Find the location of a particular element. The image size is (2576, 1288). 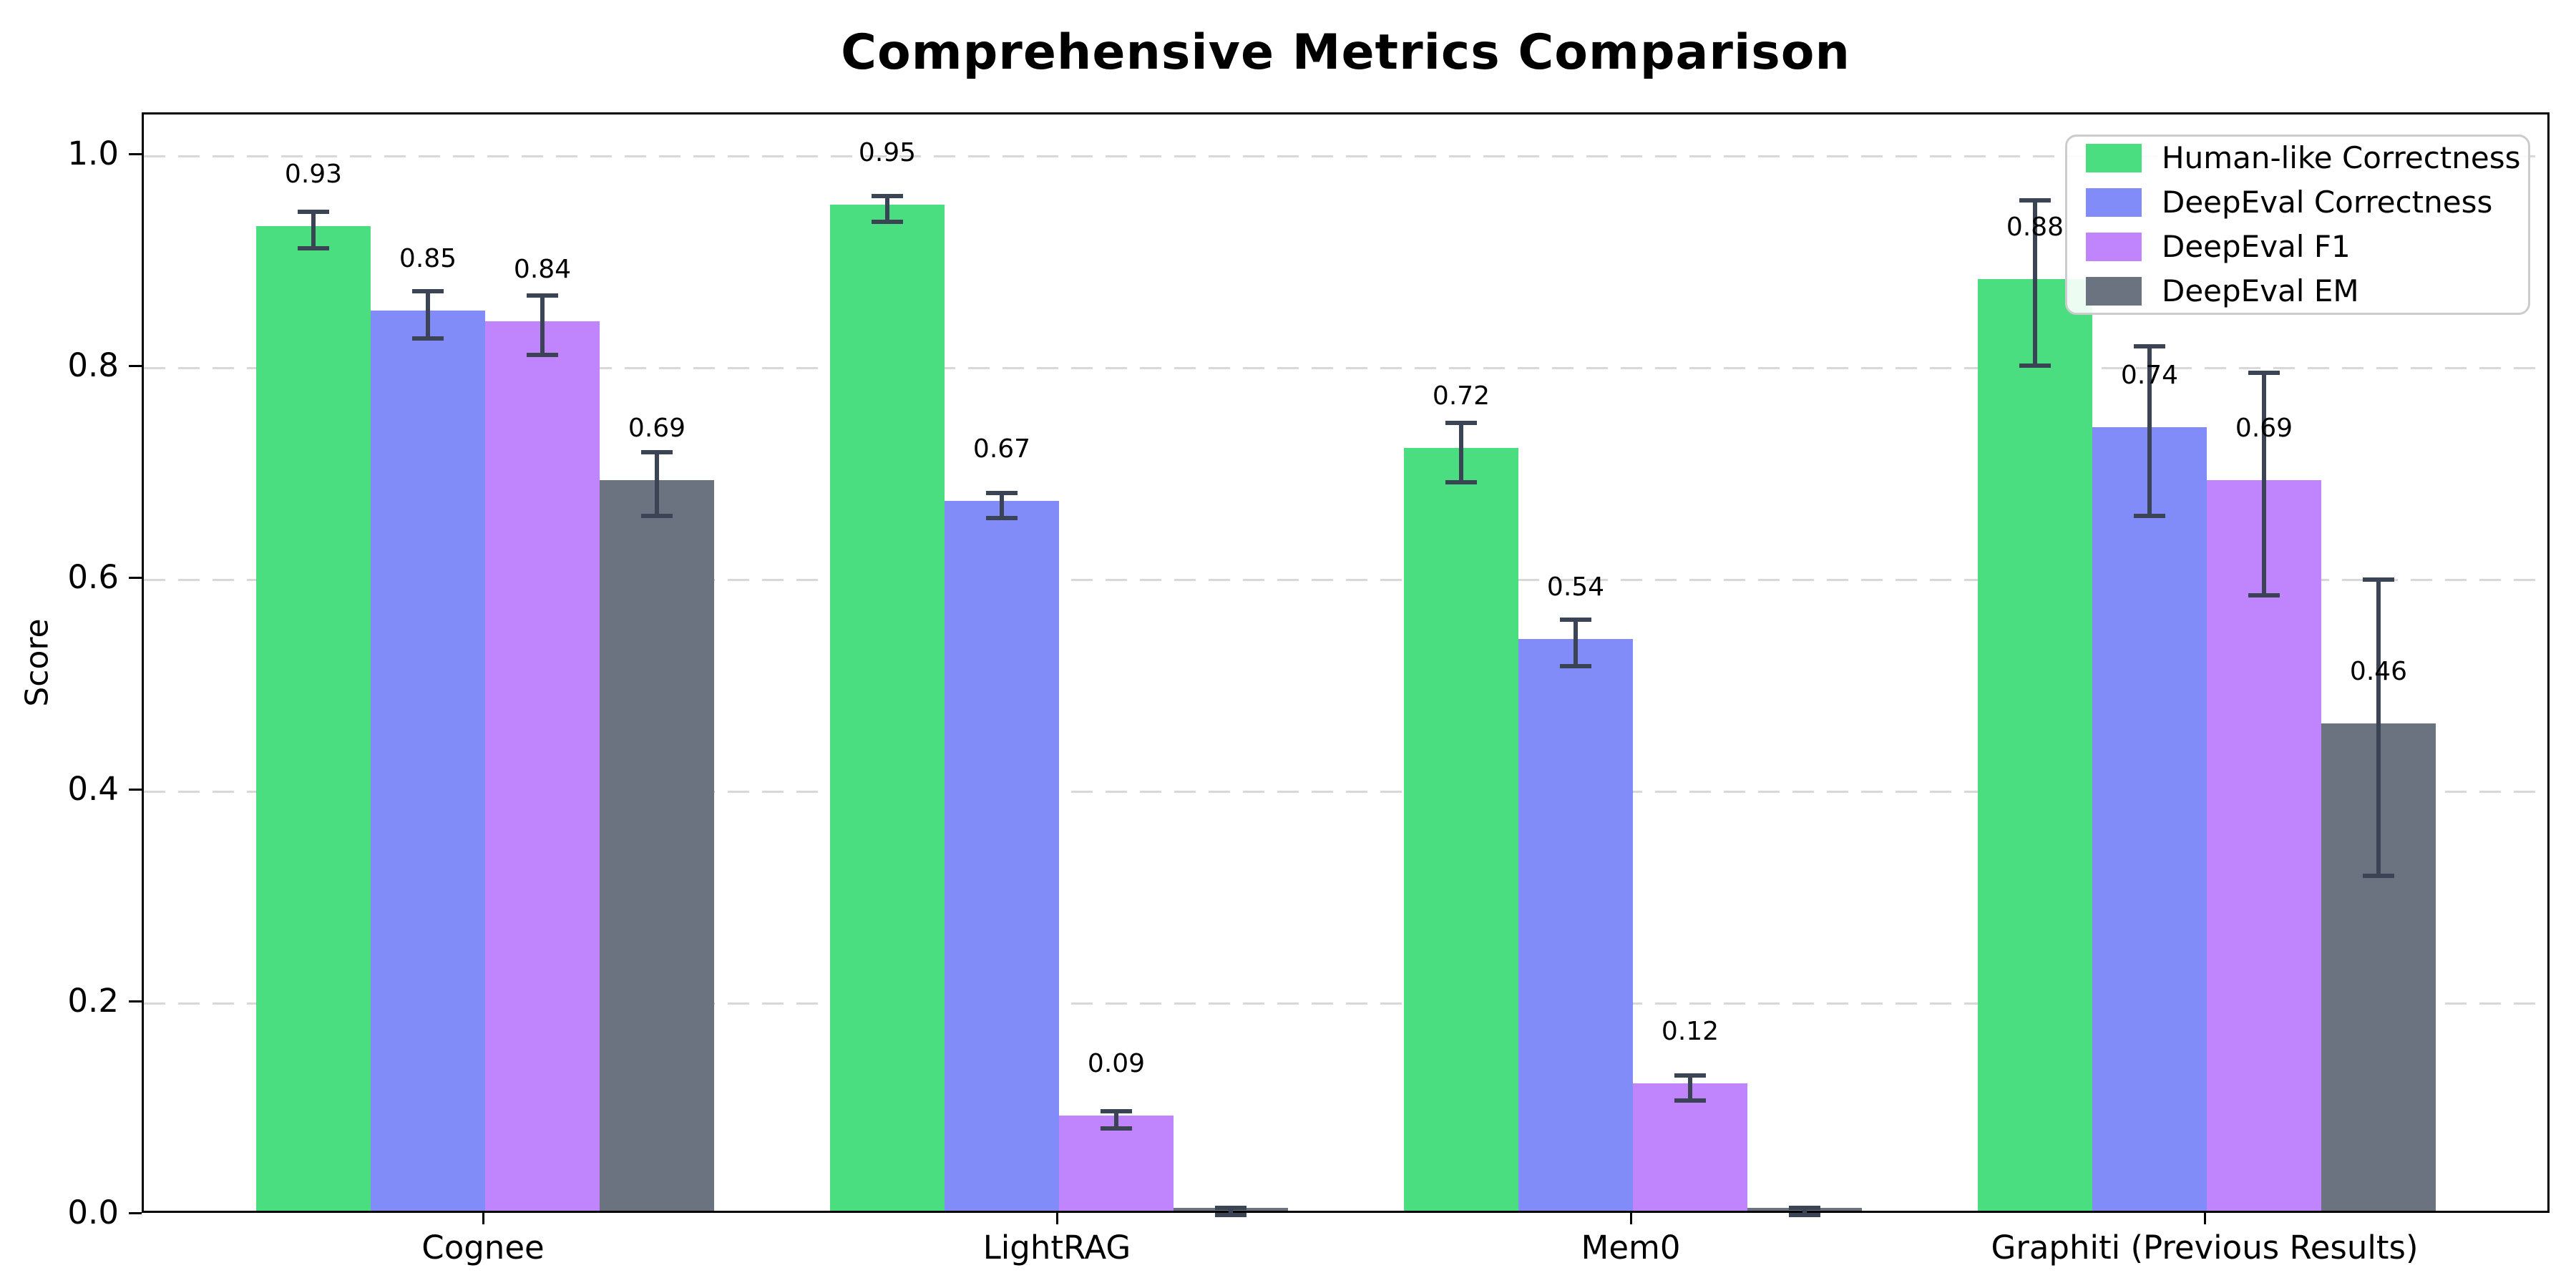

legend-item-deepeval-em: DeepEval EM is located at coordinates (2297, 291).